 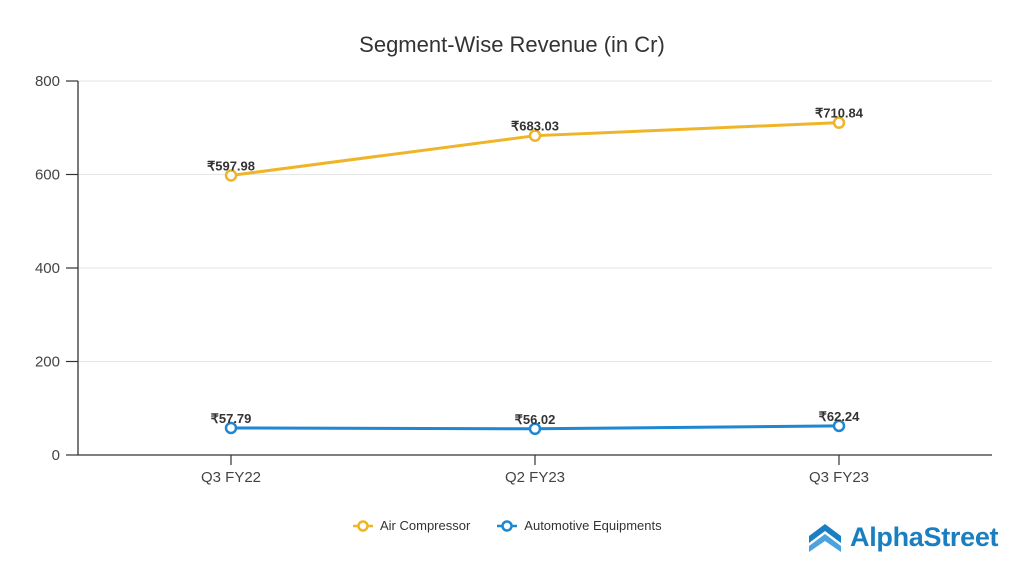 I want to click on data-label-automotive-equipments: ₹57.79, so click(x=231, y=418).